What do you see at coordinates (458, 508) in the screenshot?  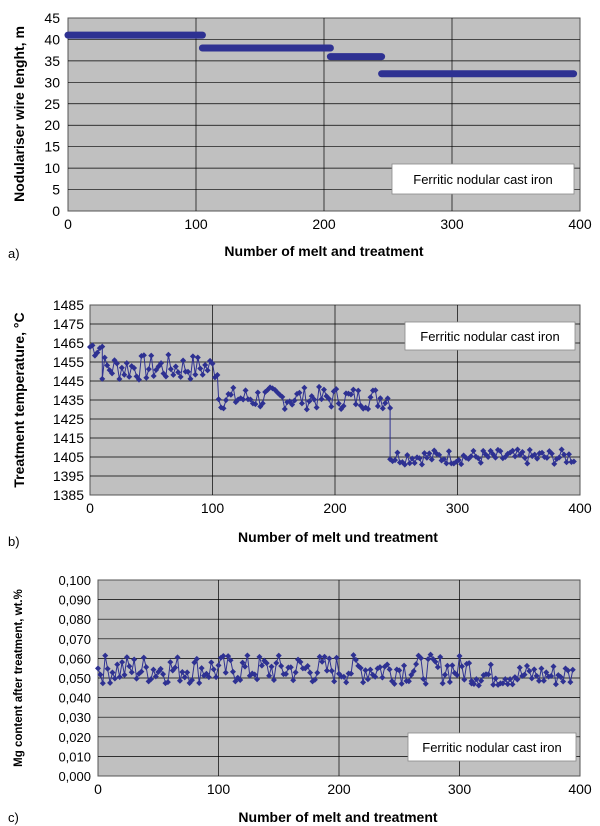 I see `chart-b-xtick-label: 300` at bounding box center [458, 508].